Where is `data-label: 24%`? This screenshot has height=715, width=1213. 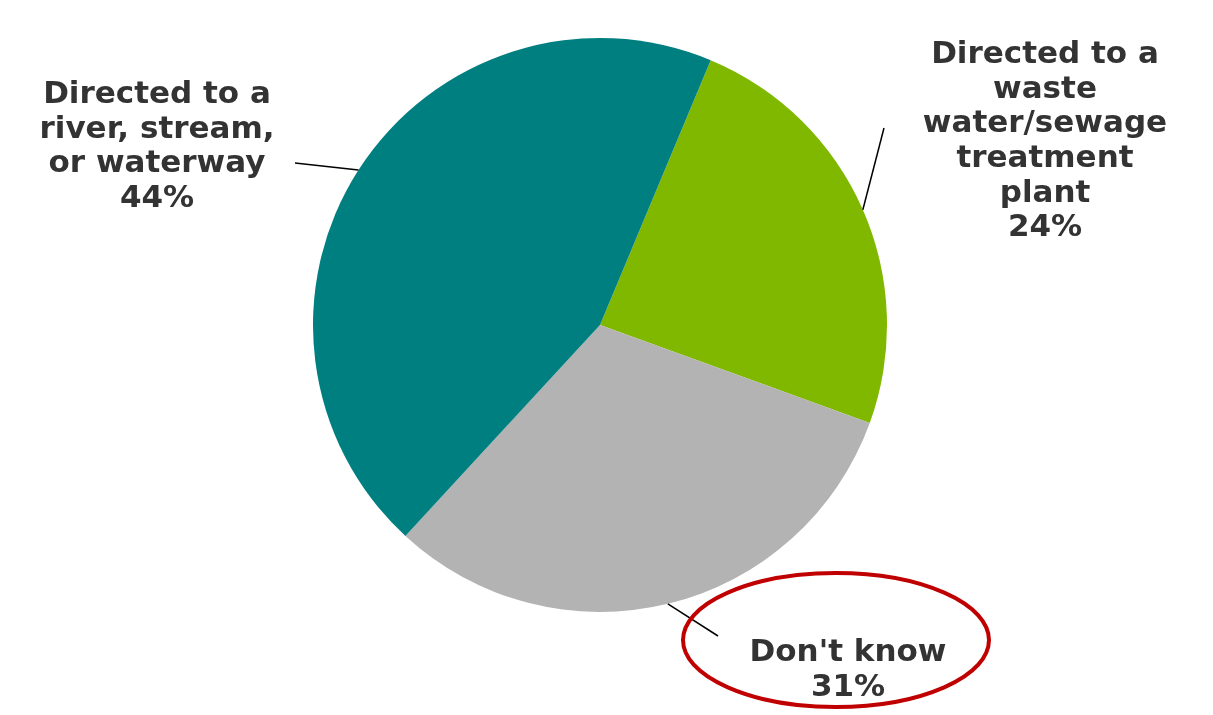 data-label: 24% is located at coordinates (1045, 225).